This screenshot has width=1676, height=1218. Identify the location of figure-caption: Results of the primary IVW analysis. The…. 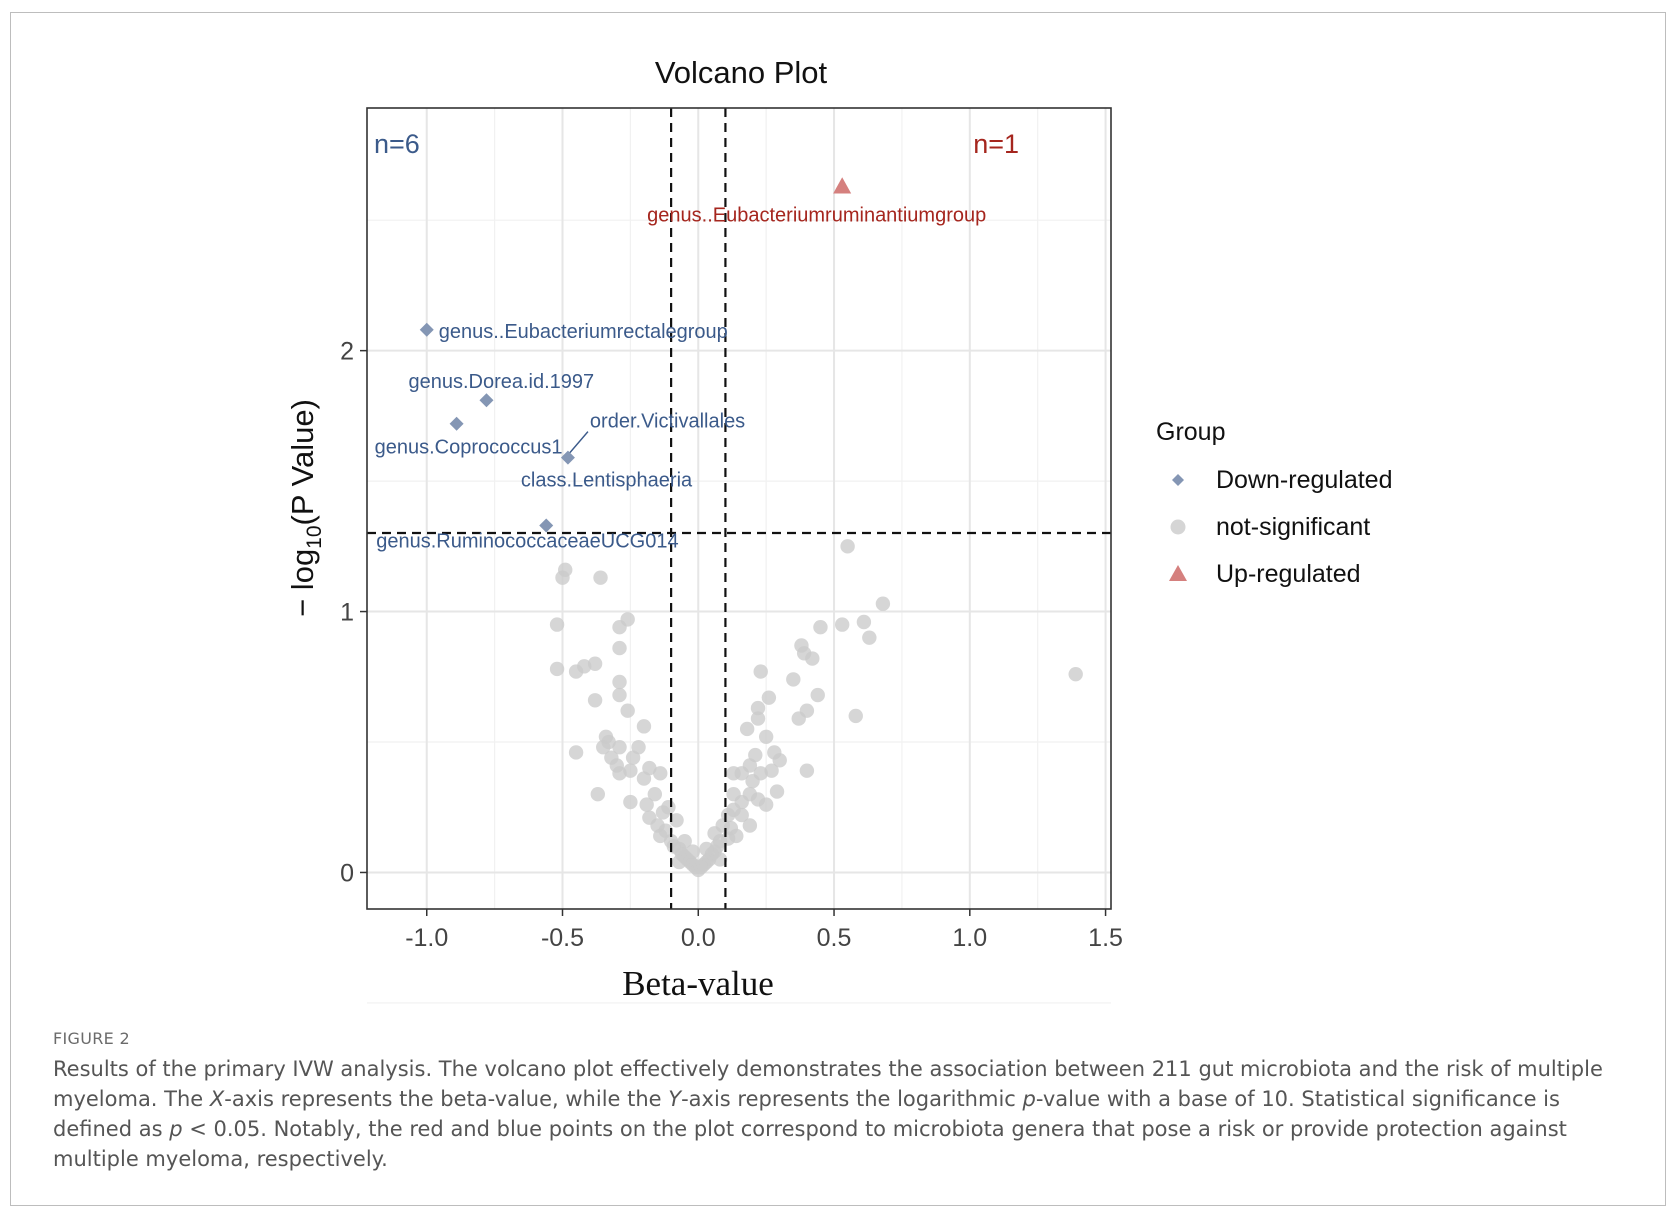
(828, 1114).